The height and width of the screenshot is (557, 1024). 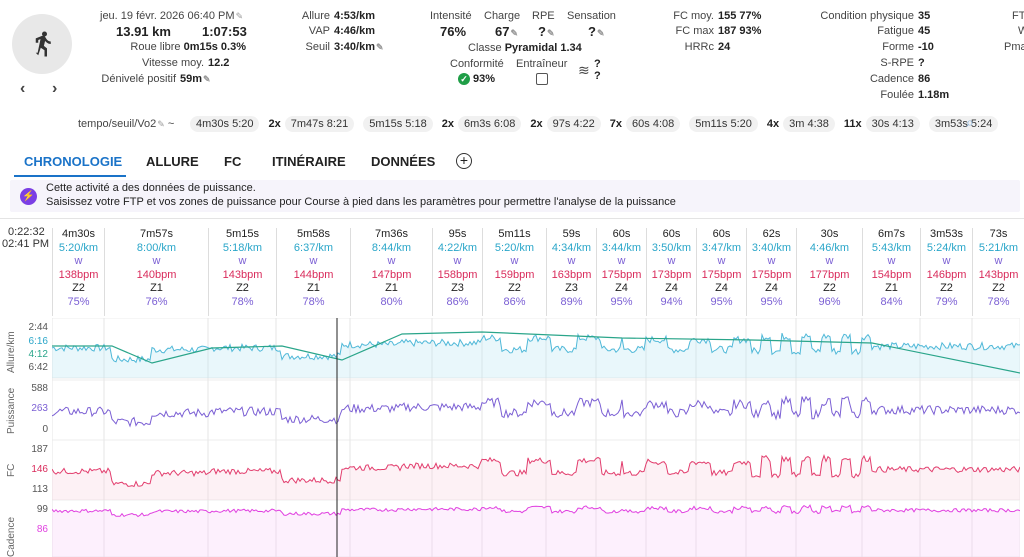 I want to click on charge-label: Charge, so click(x=502, y=16).